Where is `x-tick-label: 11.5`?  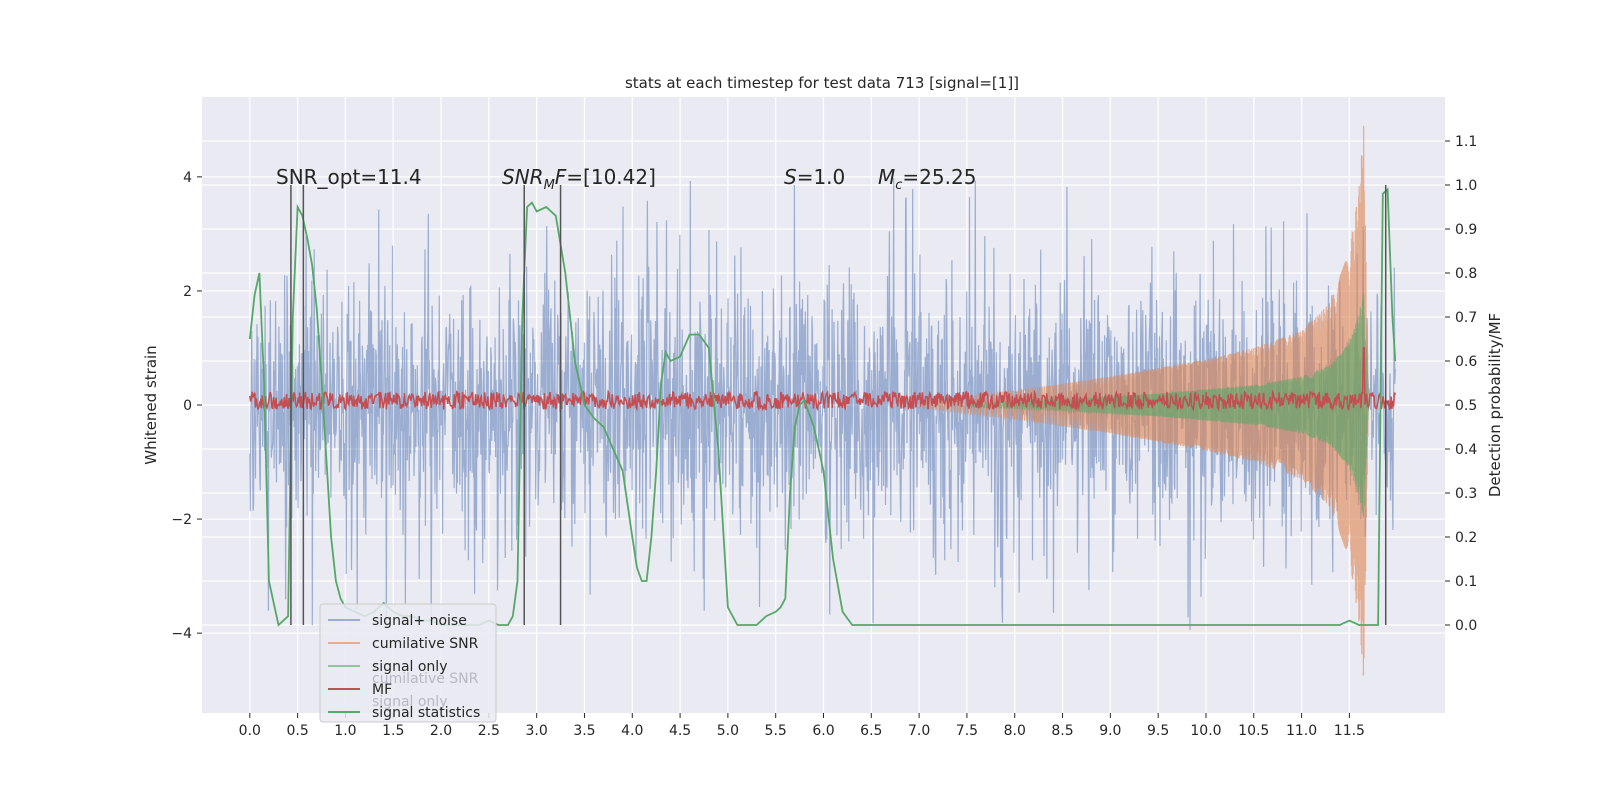 x-tick-label: 11.5 is located at coordinates (1349, 731).